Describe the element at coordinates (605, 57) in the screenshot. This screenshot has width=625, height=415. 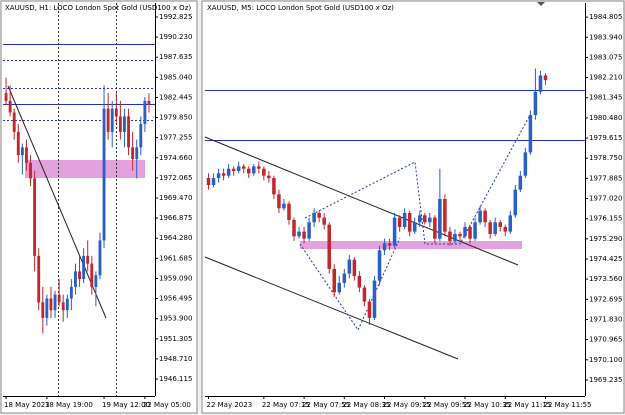
I see `y-tick-label: 1983.075` at that location.